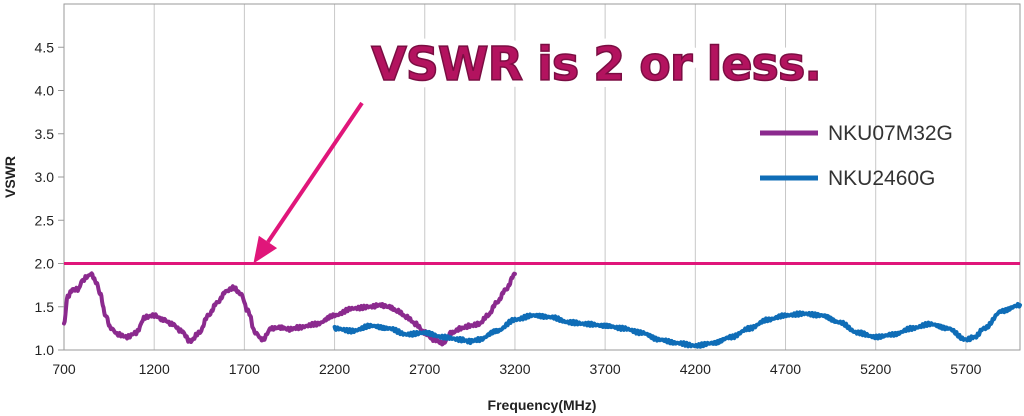 The width and height of the screenshot is (1024, 416). Describe the element at coordinates (289, 309) in the screenshot. I see `series-line-nku07m32g` at that location.